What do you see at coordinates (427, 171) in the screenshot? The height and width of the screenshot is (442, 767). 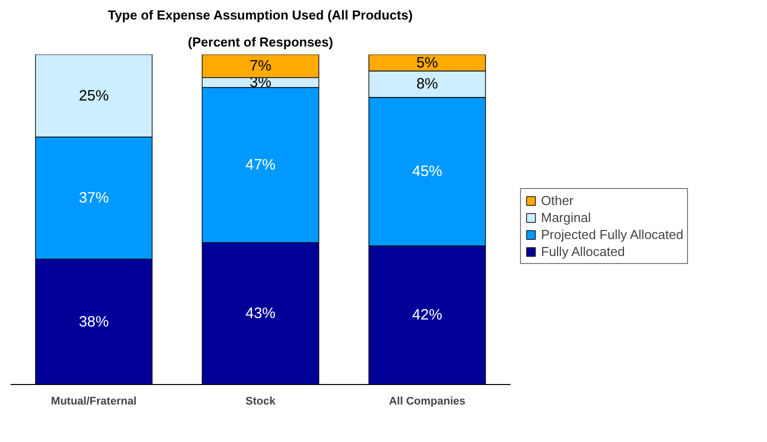 I see `data-label: 45%` at bounding box center [427, 171].